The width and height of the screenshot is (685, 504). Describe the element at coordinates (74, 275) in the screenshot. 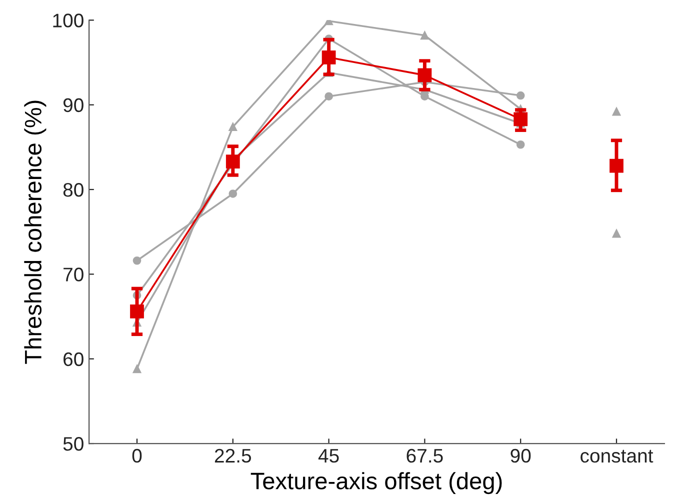

I see `y-tick-label: 70` at that location.